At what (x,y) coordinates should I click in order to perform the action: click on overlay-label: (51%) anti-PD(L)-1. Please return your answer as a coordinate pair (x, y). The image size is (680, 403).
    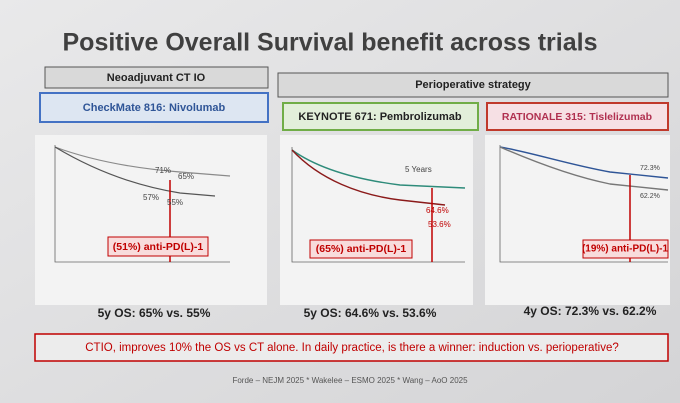
    Looking at the image, I should click on (158, 247).